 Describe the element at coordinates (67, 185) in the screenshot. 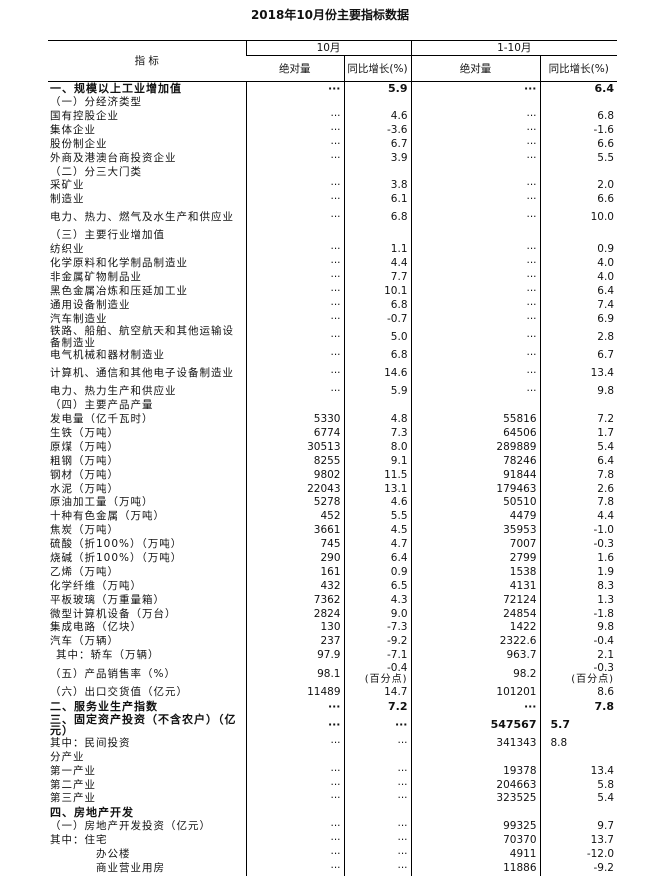

I see `row-label-value: 采矿业` at that location.